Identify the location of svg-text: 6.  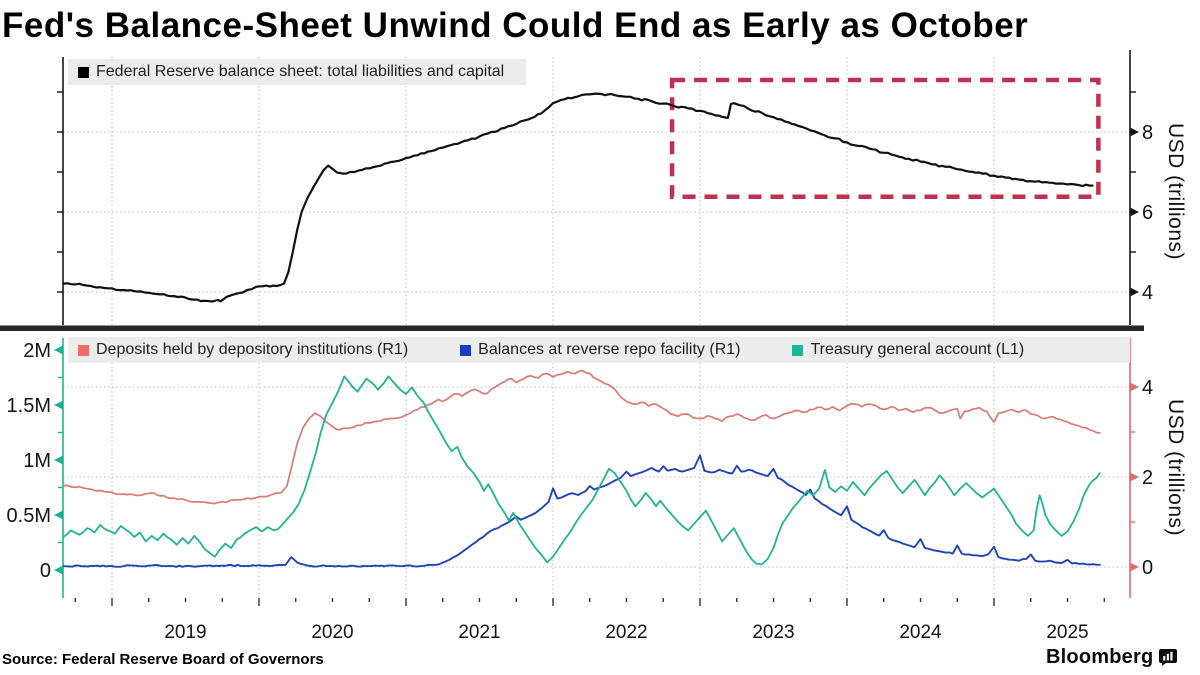
(1147, 213).